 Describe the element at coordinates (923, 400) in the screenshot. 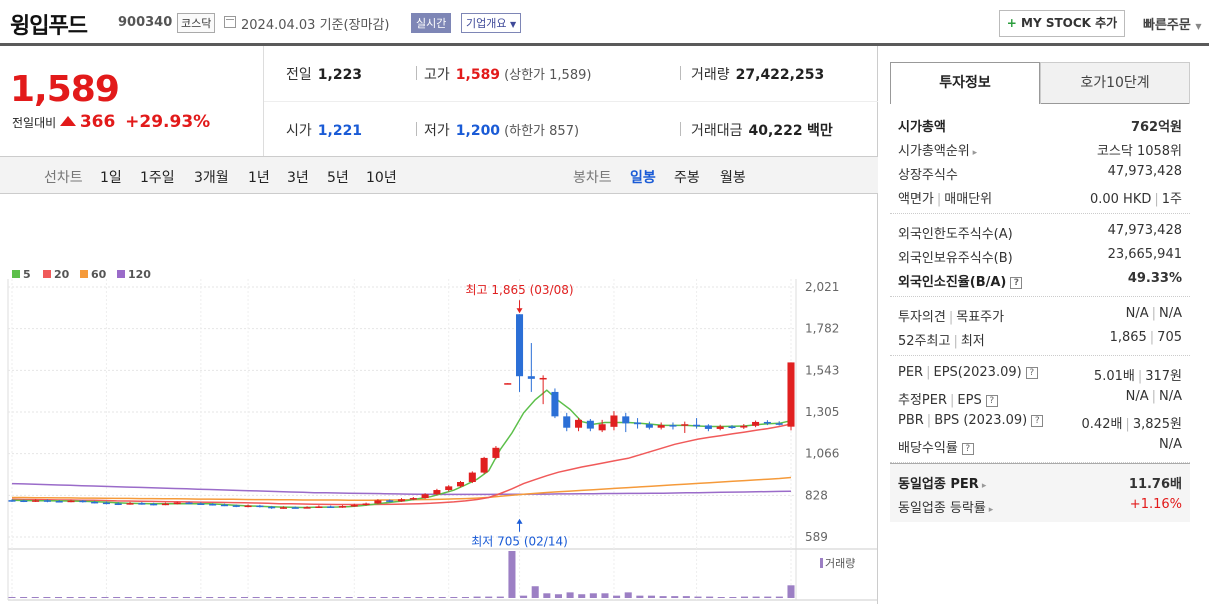

I see `info-key-text: 추정PER` at that location.